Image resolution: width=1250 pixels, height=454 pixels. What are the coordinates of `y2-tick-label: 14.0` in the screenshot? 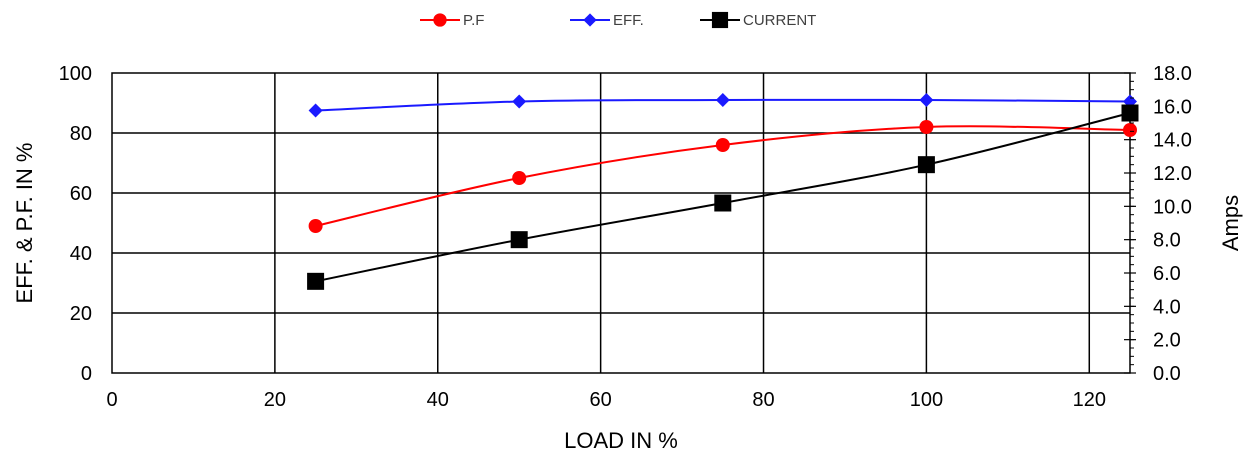 It's located at (1172, 141).